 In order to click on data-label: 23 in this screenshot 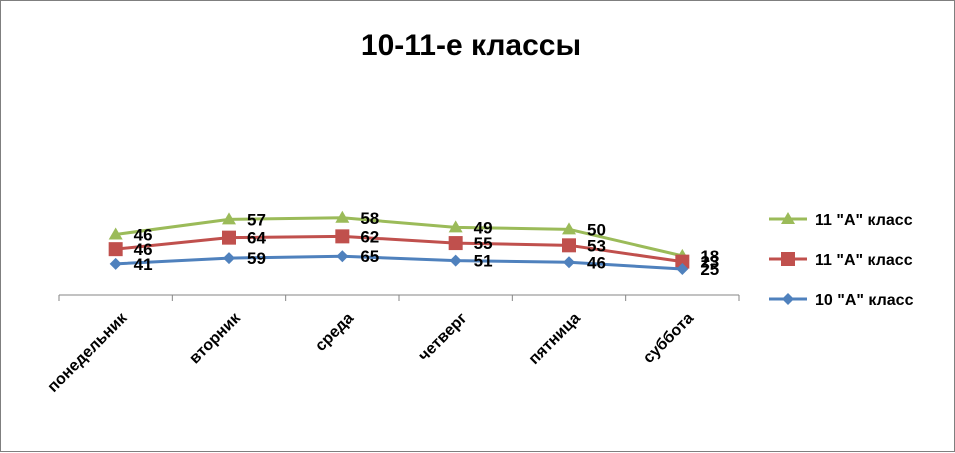, I will do `click(709, 262)`.